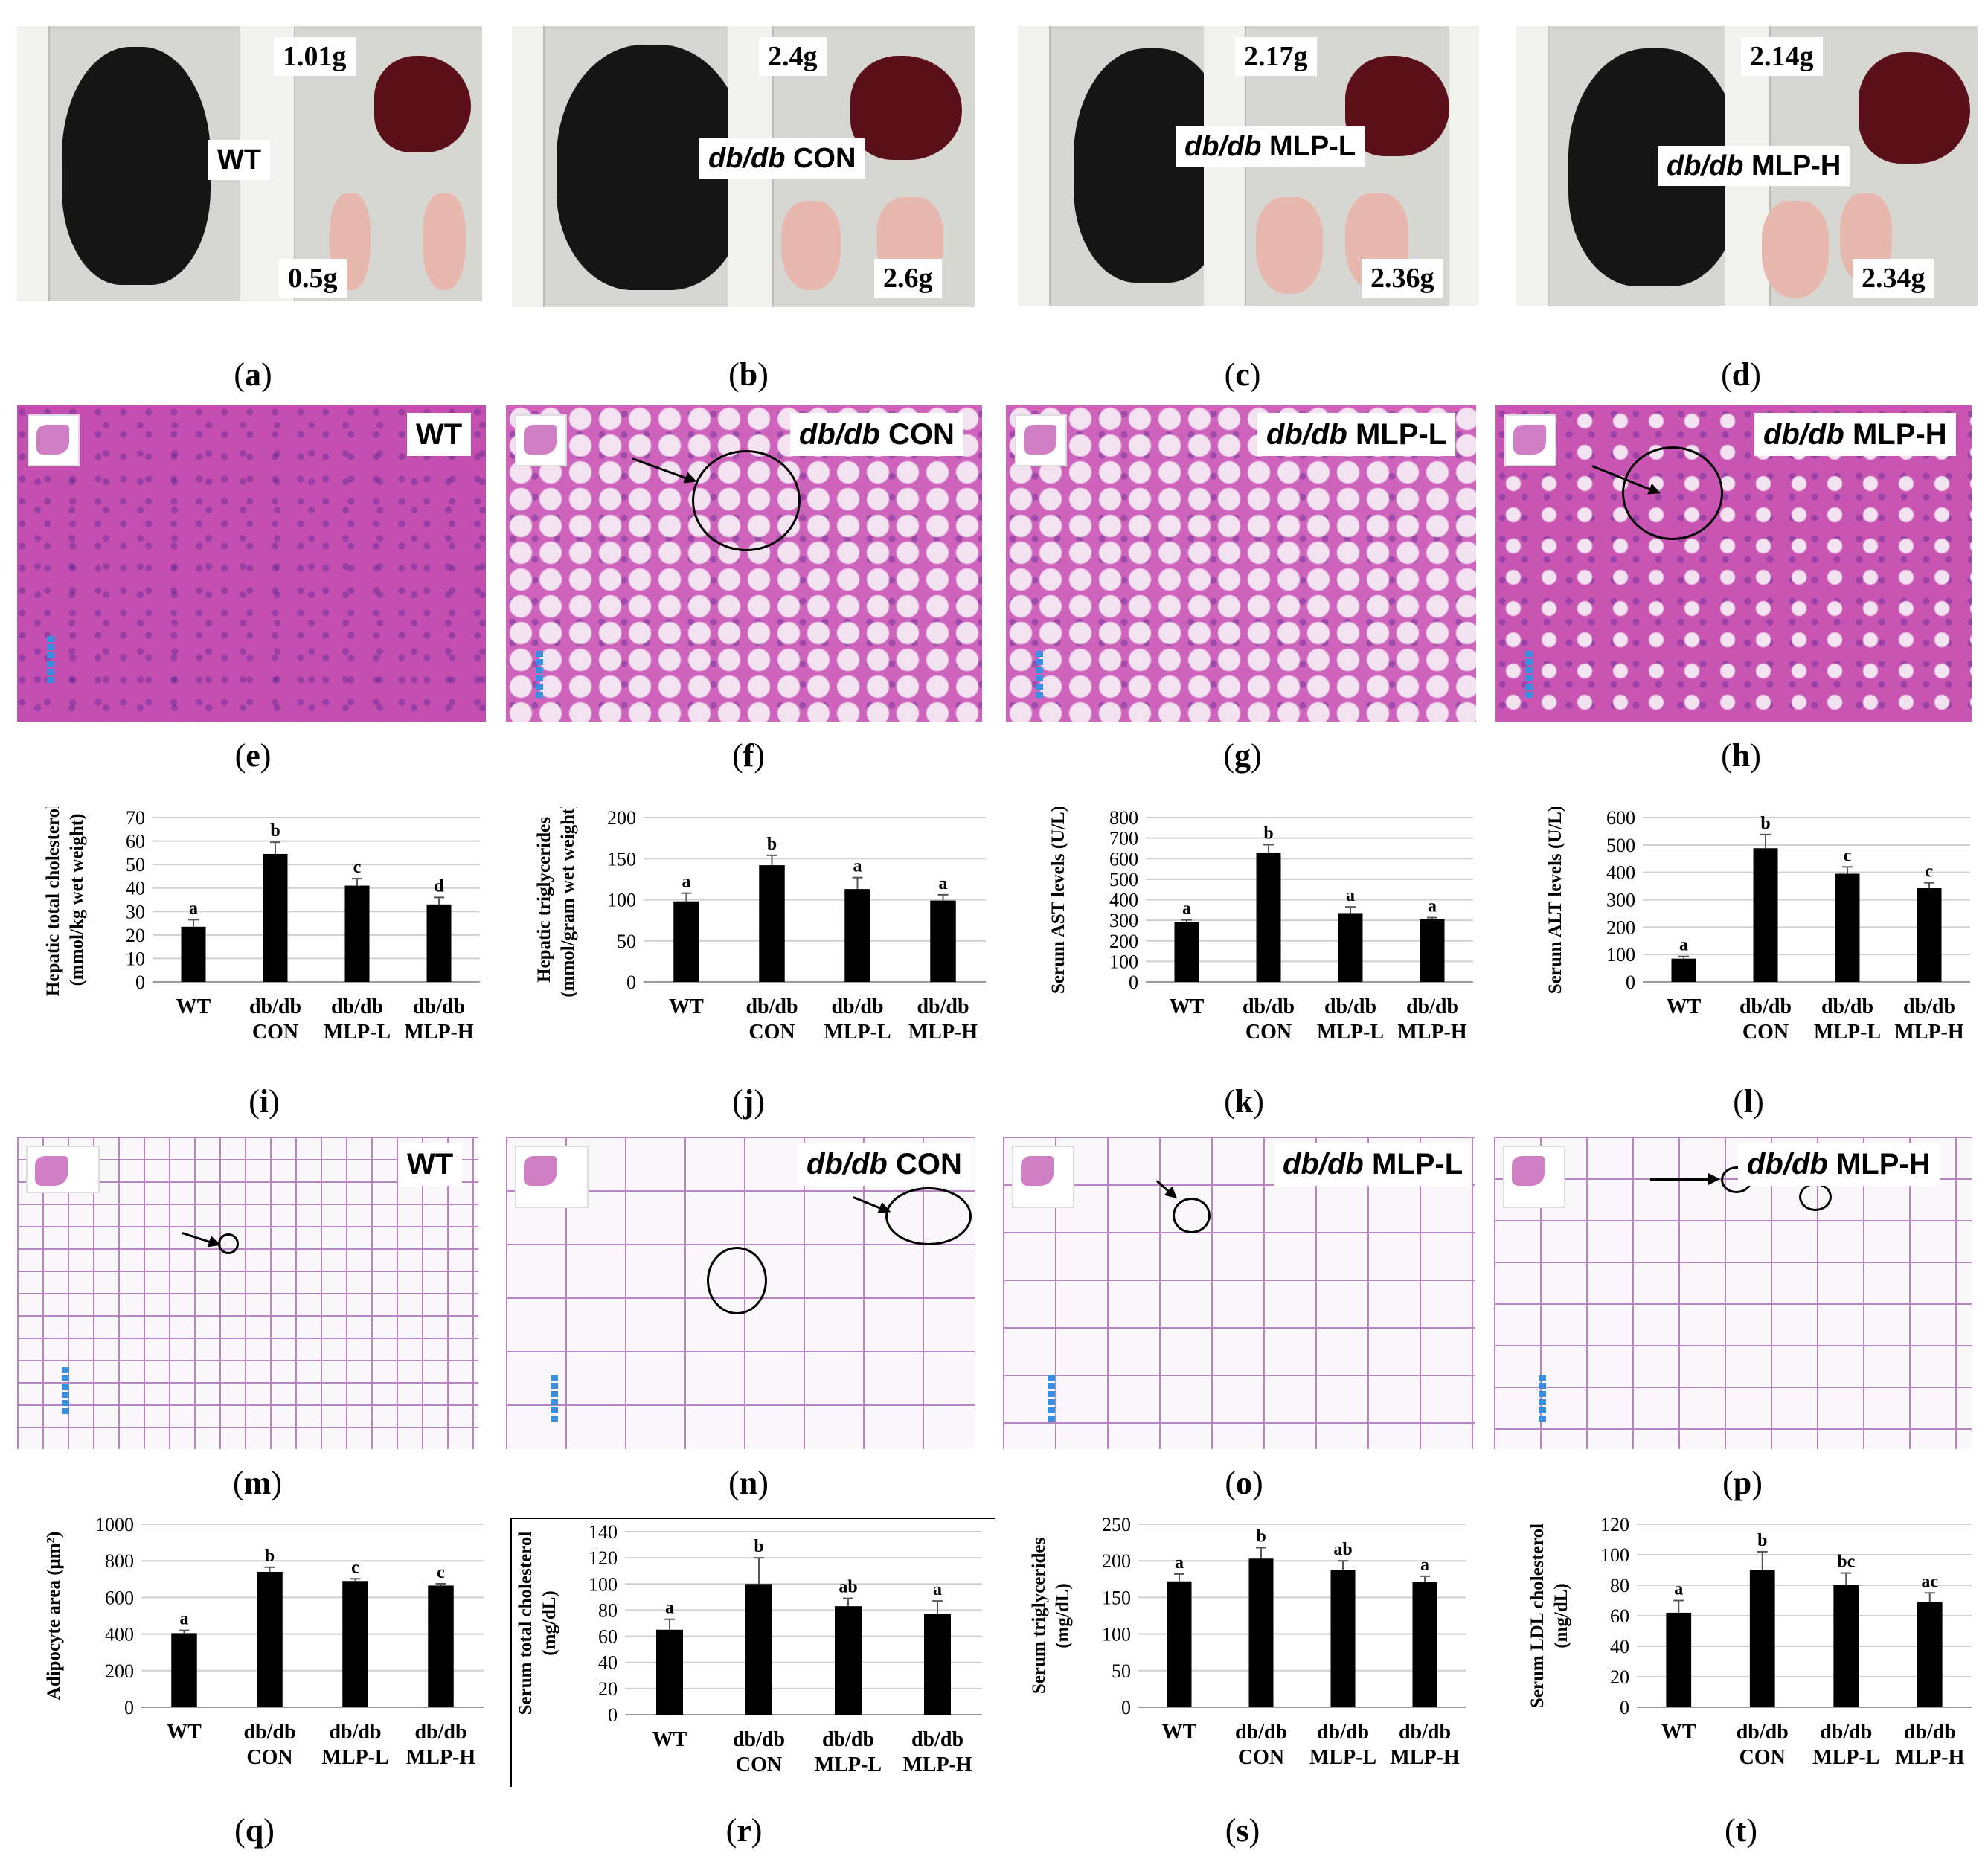 This screenshot has height=1859, width=1988. What do you see at coordinates (1893, 278) in the screenshot?
I see `fat-weight-label: 2.34g` at bounding box center [1893, 278].